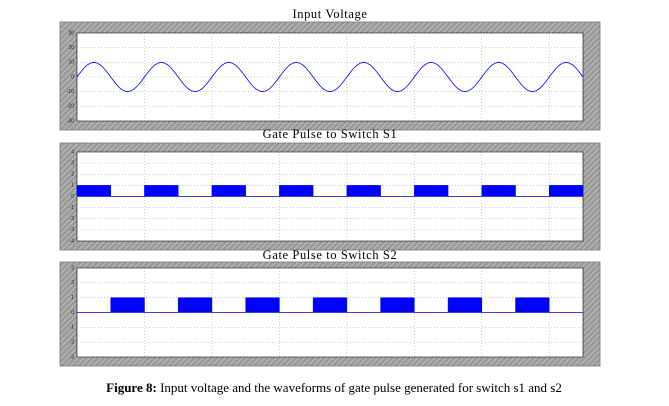 The height and width of the screenshot is (406, 669). I want to click on y-tick-label: 20, so click(71, 48).